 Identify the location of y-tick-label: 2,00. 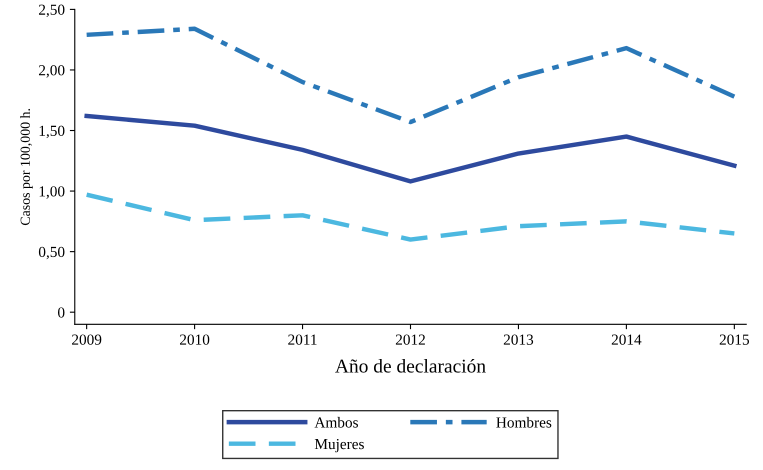
(51, 71).